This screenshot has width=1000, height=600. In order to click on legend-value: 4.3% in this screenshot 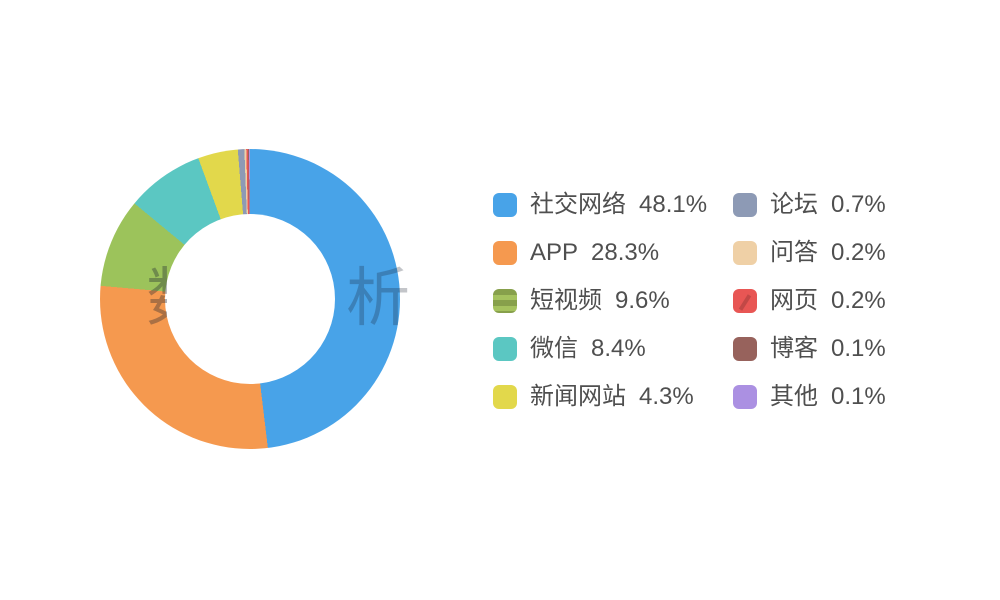, I will do `click(666, 396)`.